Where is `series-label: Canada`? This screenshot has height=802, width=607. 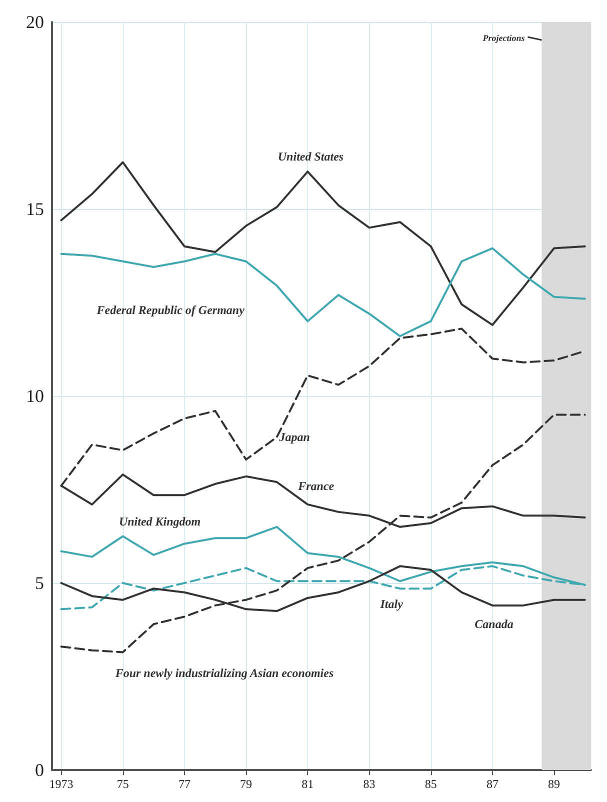
series-label: Canada is located at coordinates (494, 624).